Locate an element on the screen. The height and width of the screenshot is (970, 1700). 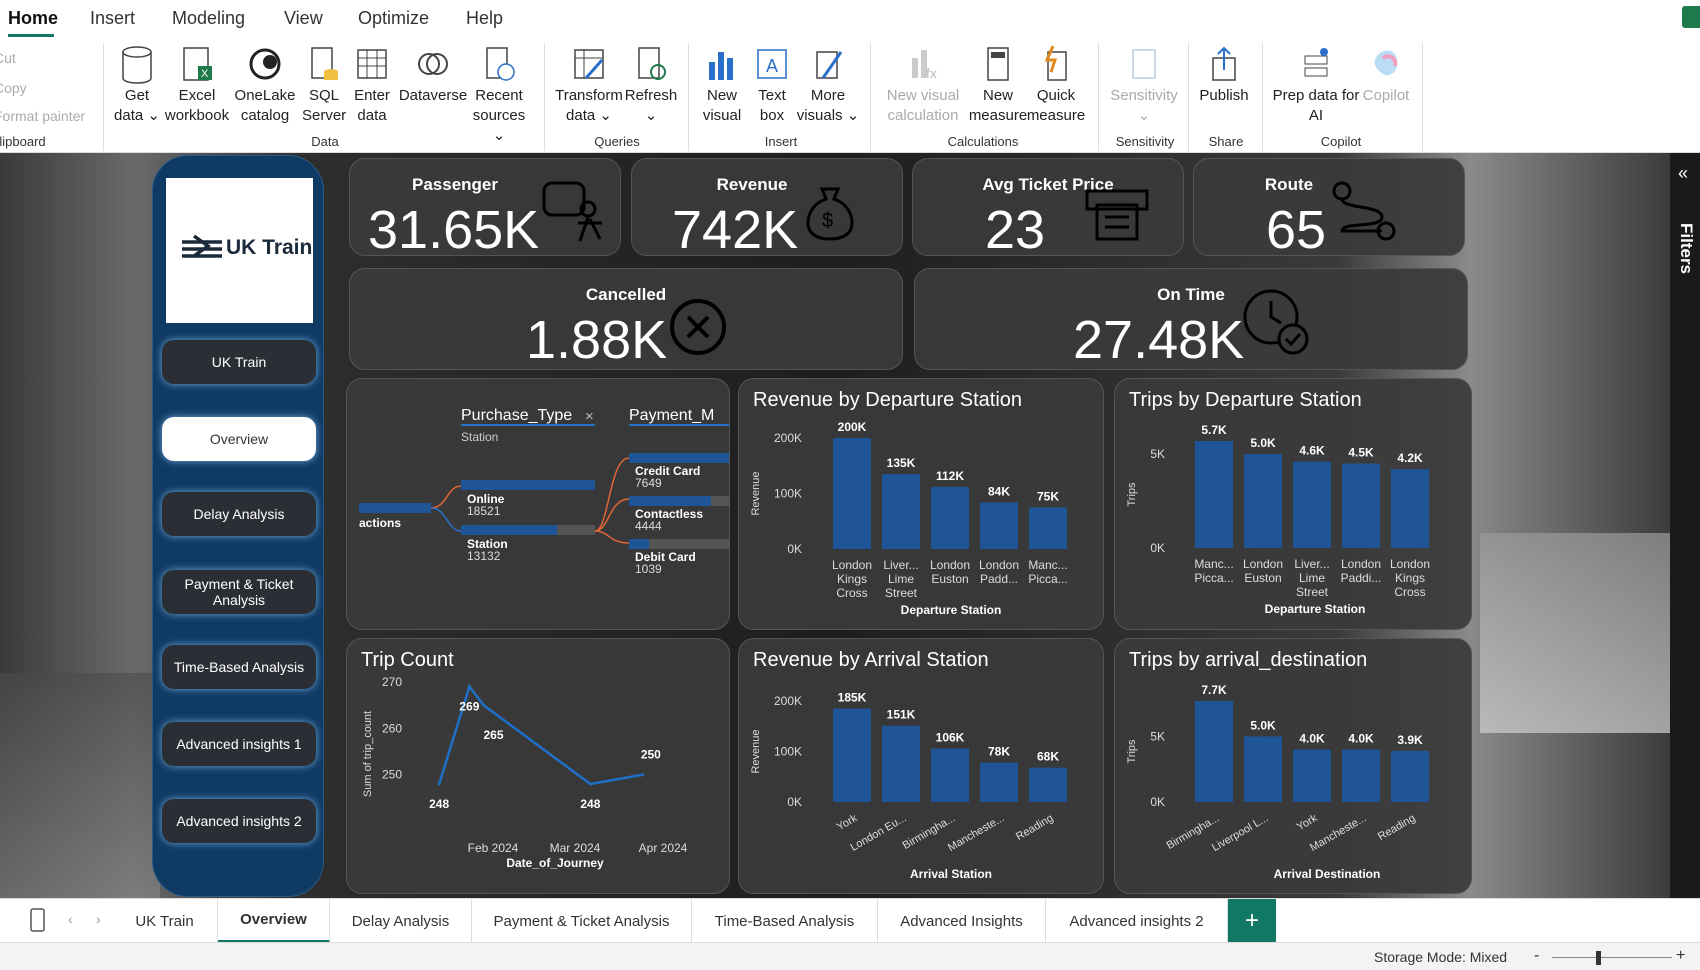
y-tick-label: 0K is located at coordinates (1157, 548).